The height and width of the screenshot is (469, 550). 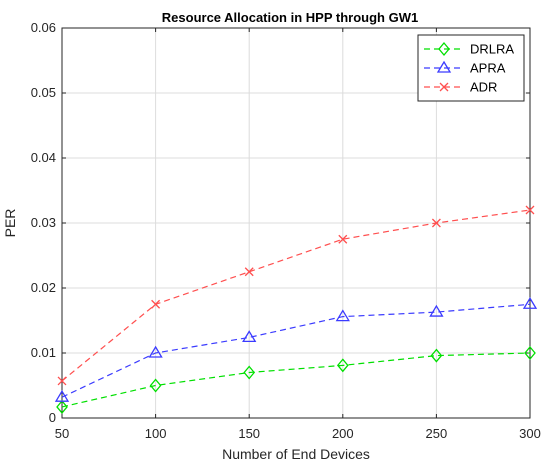 I want to click on x-tick-label: 300, so click(x=530, y=433).